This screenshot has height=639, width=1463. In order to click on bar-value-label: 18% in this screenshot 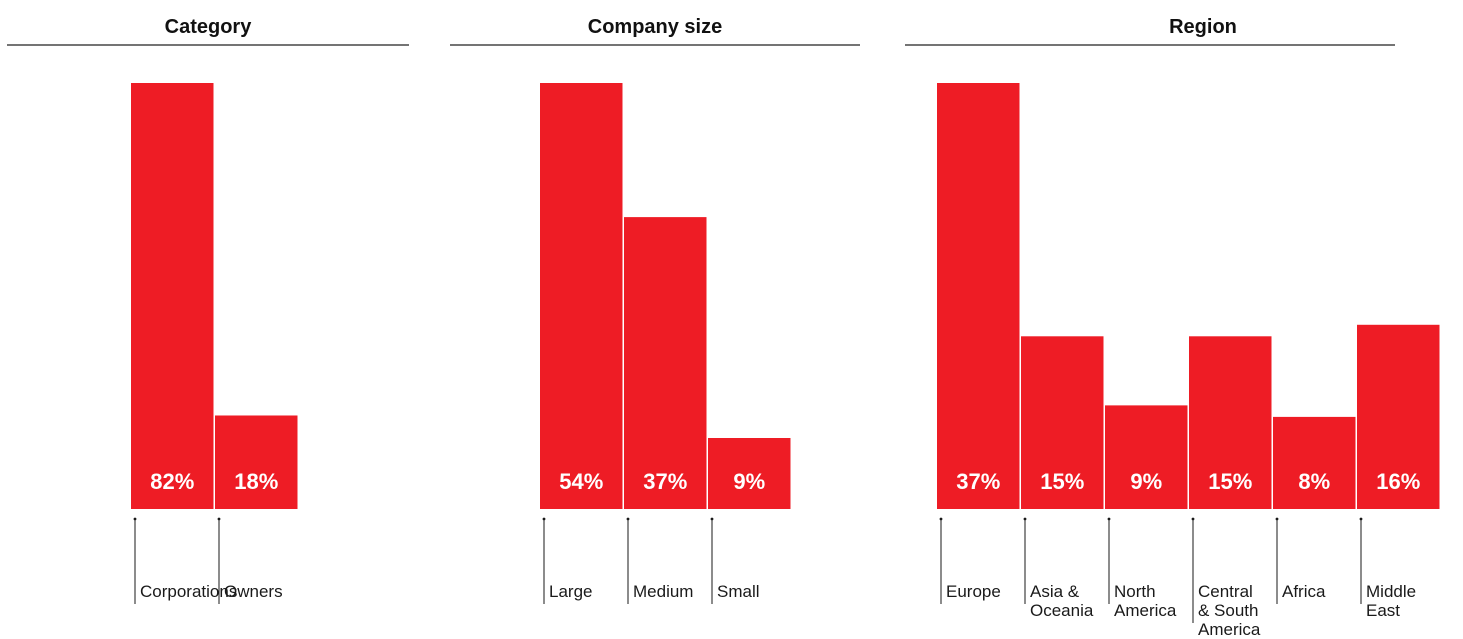, I will do `click(256, 481)`.